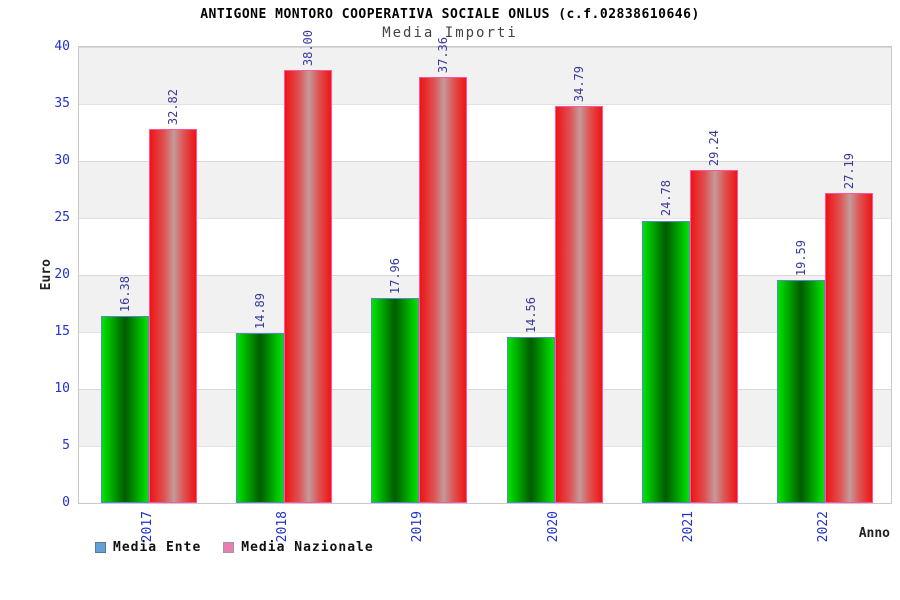 This screenshot has width=900, height=600. What do you see at coordinates (62, 274) in the screenshot?
I see `y-axis-tick-label: 20` at bounding box center [62, 274].